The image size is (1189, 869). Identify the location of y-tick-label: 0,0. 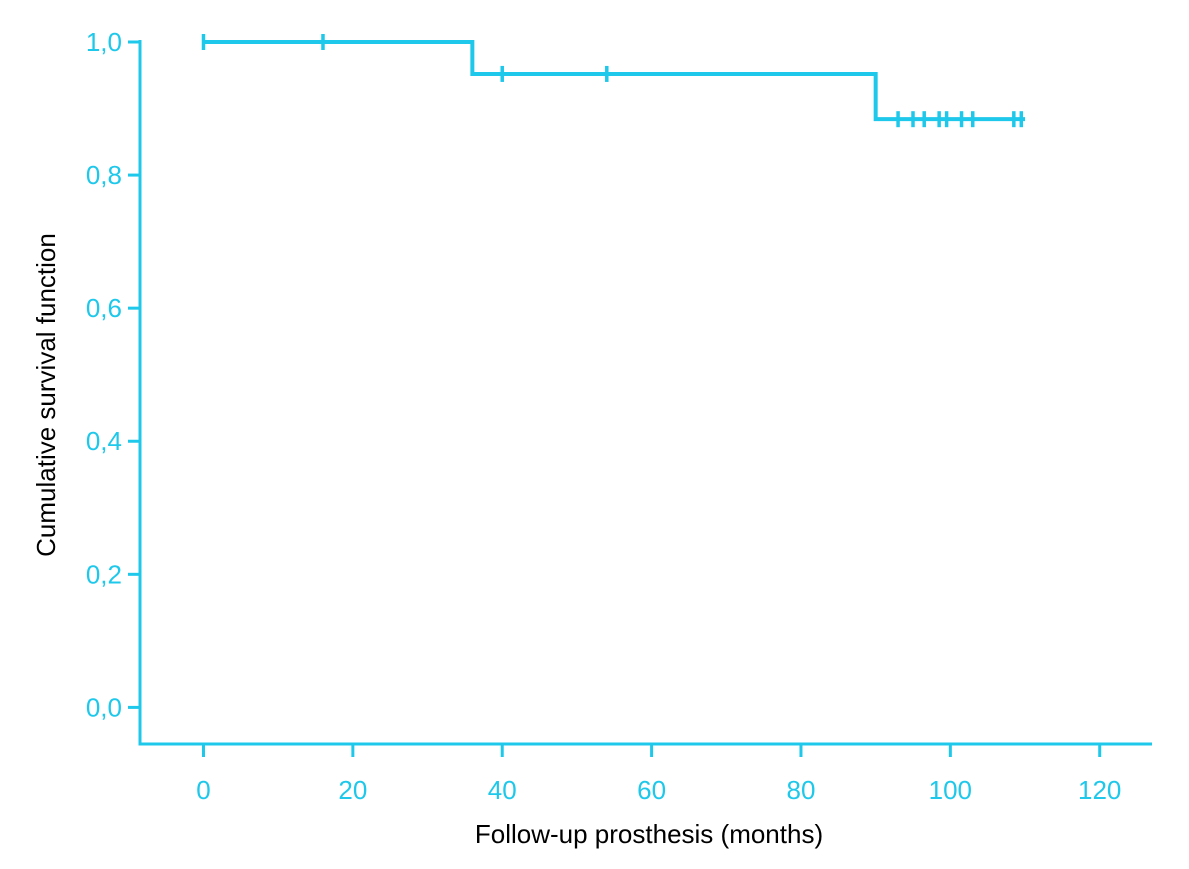
(104, 707).